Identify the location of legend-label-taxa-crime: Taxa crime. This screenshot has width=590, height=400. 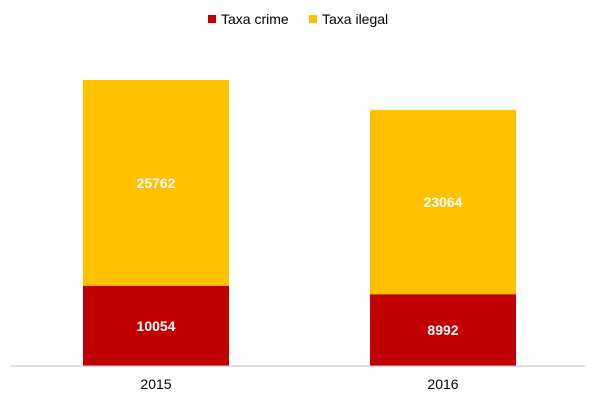
(255, 19).